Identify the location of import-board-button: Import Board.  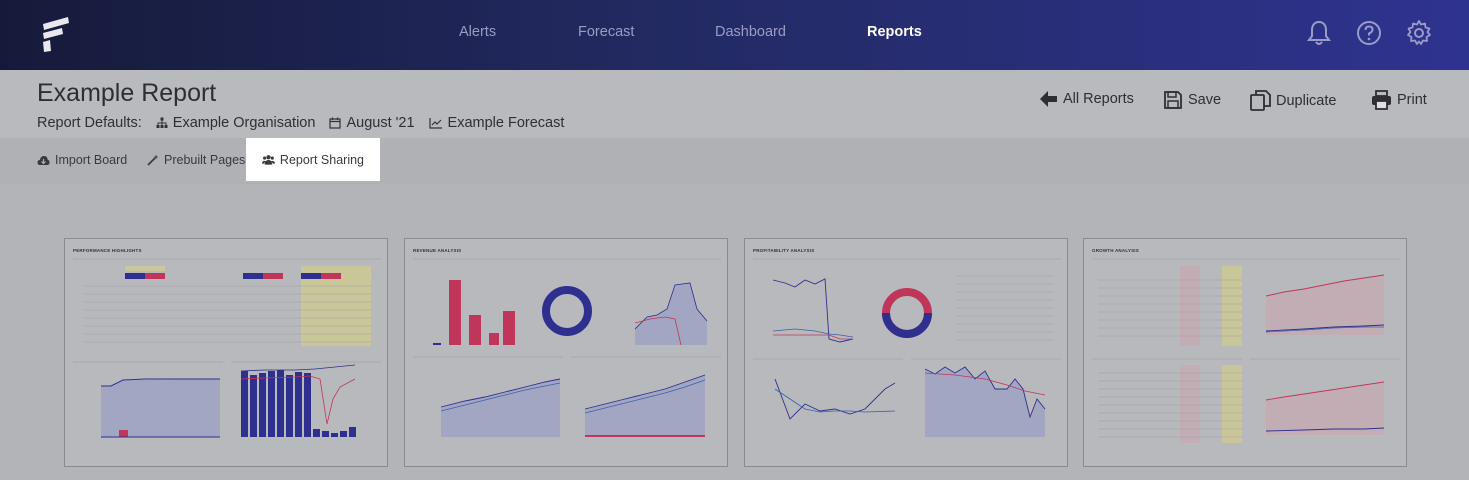
(82, 160).